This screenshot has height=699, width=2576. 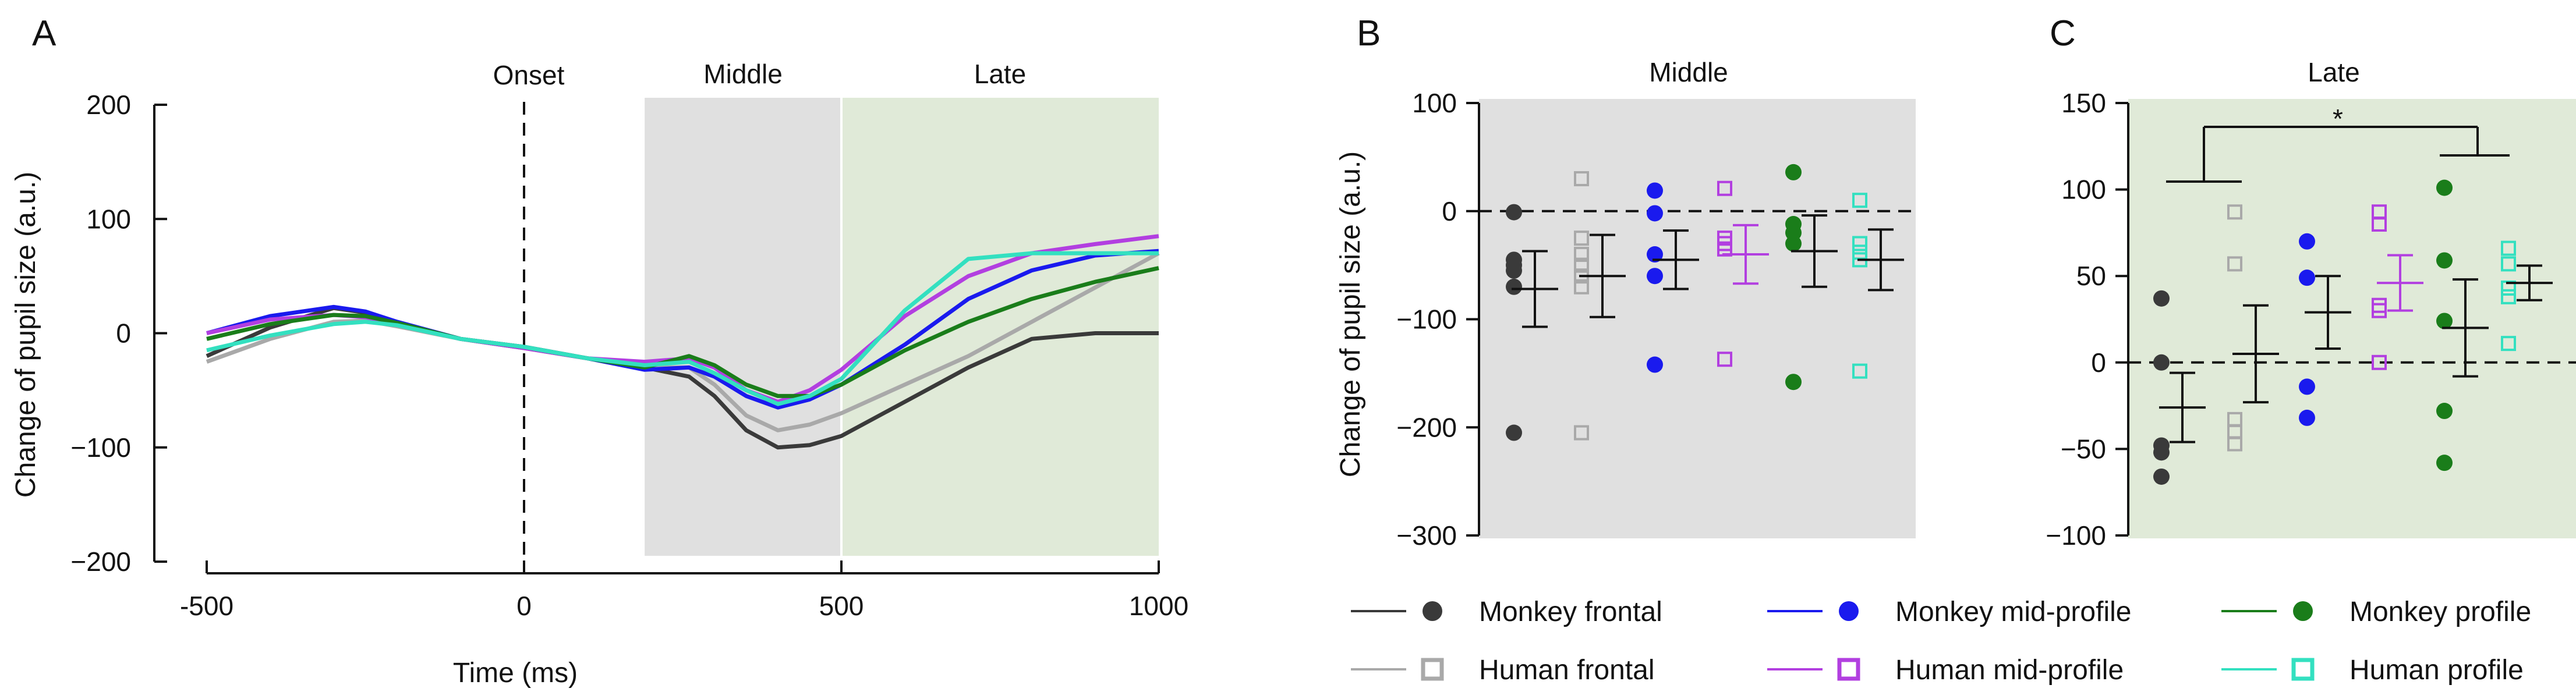 I want to click on y-axis: 100 0 −100 −200 −300, so click(x=1438, y=320).